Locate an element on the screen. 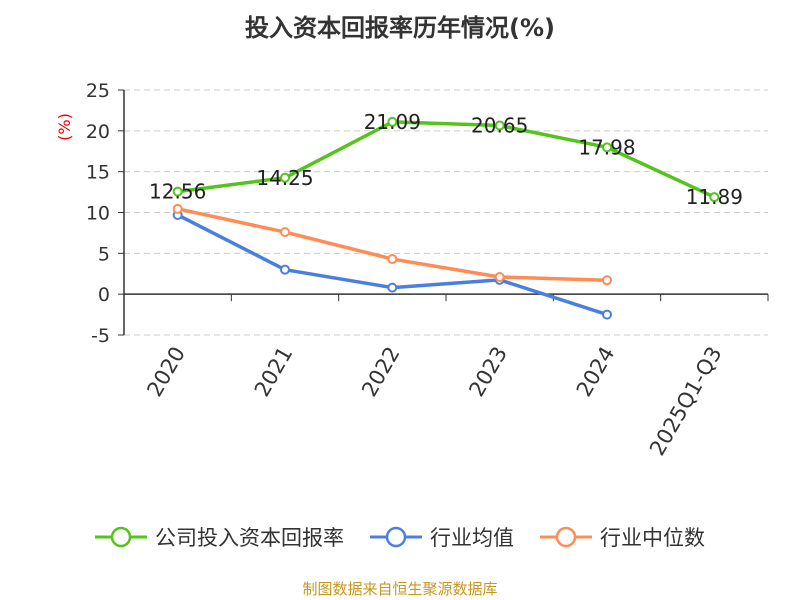  y-tick-label: 25 is located at coordinates (98, 91).